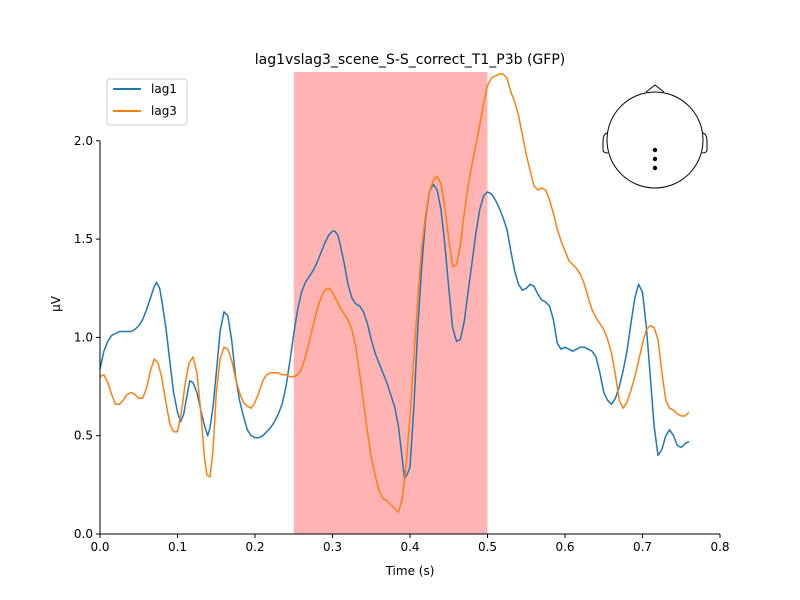  What do you see at coordinates (410, 571) in the screenshot?
I see `x-axis-label: Time (s)` at bounding box center [410, 571].